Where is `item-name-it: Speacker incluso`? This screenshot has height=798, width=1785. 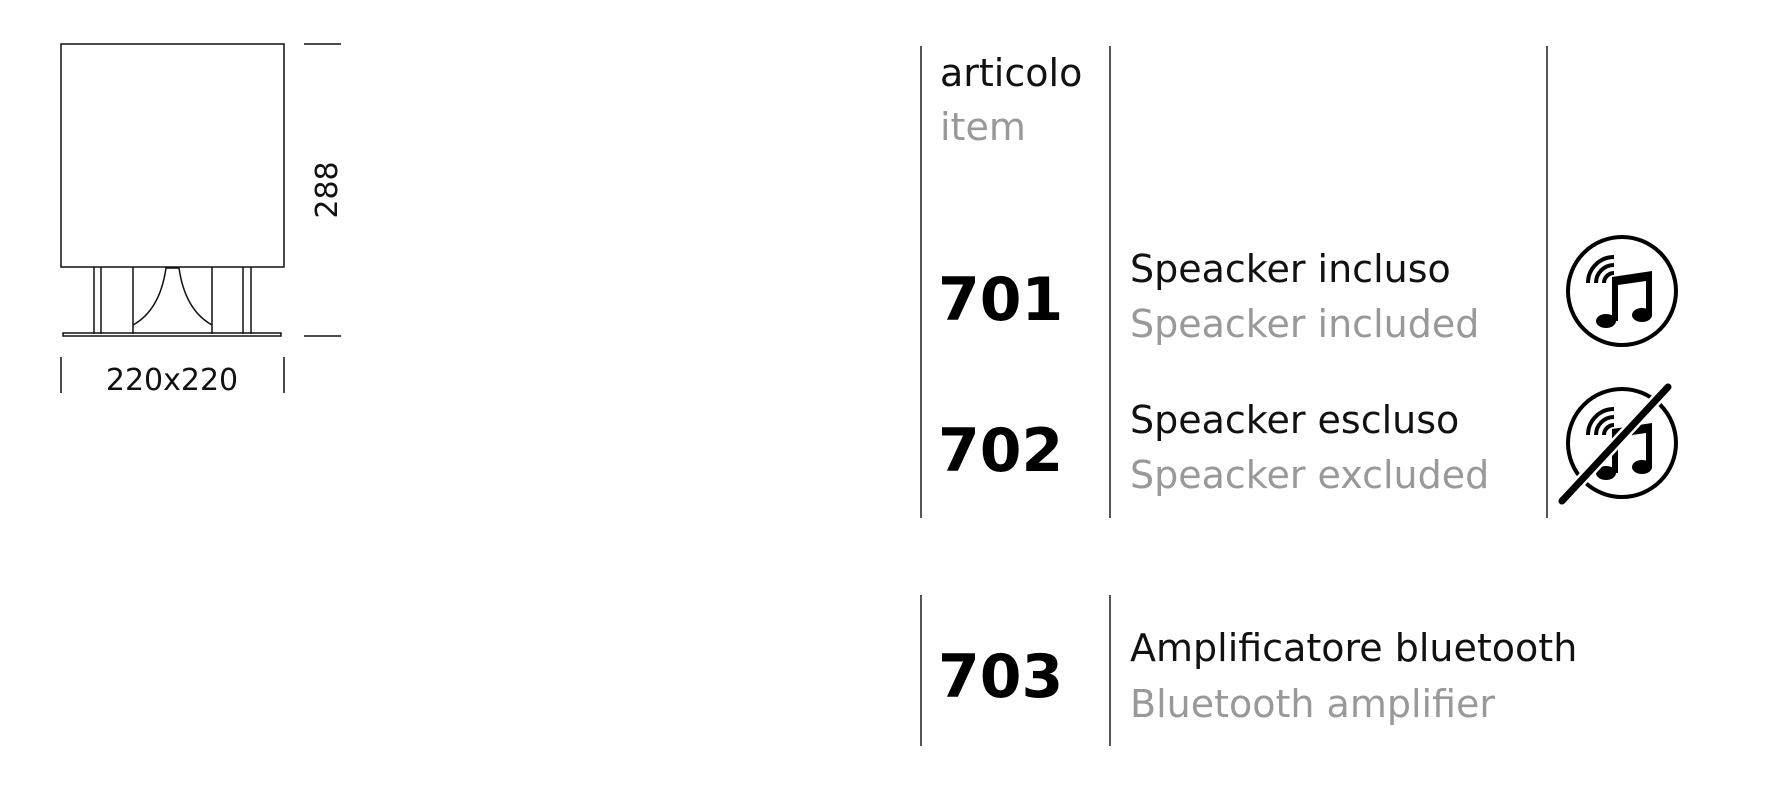
item-name-it: Speacker incluso is located at coordinates (1290, 269).